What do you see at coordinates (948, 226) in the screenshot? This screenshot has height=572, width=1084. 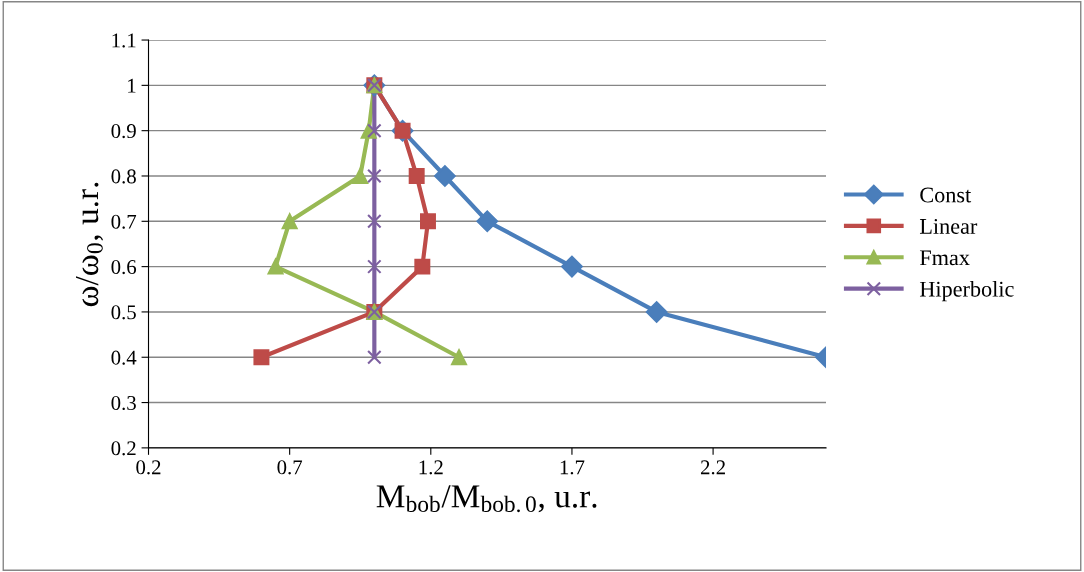 I see `legend-label: Linear` at bounding box center [948, 226].